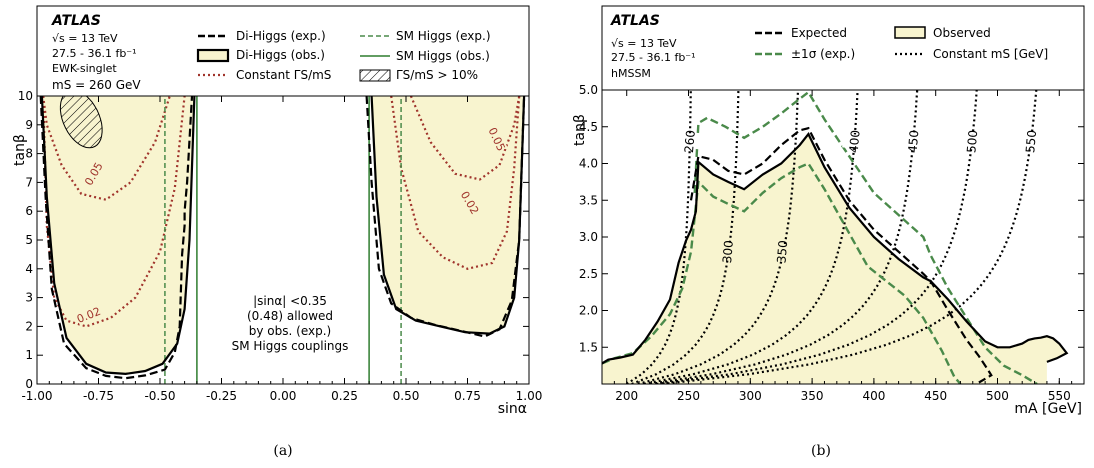  What do you see at coordinates (29, 182) in the screenshot?
I see `y-tick-label: 7` at bounding box center [29, 182].